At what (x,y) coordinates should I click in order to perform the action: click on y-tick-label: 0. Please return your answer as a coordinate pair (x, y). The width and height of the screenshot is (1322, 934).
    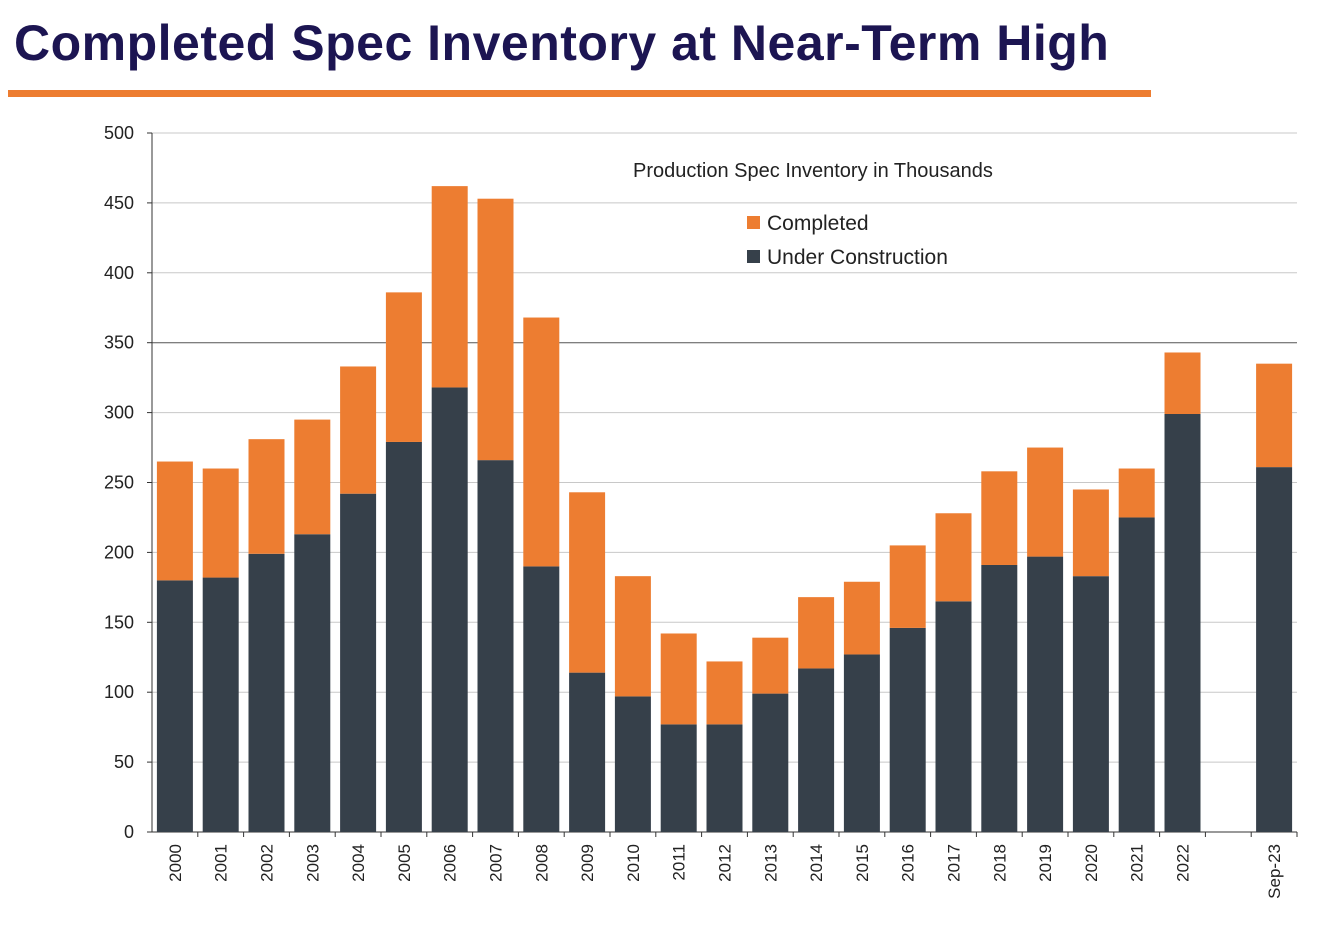
    Looking at the image, I should click on (129, 832).